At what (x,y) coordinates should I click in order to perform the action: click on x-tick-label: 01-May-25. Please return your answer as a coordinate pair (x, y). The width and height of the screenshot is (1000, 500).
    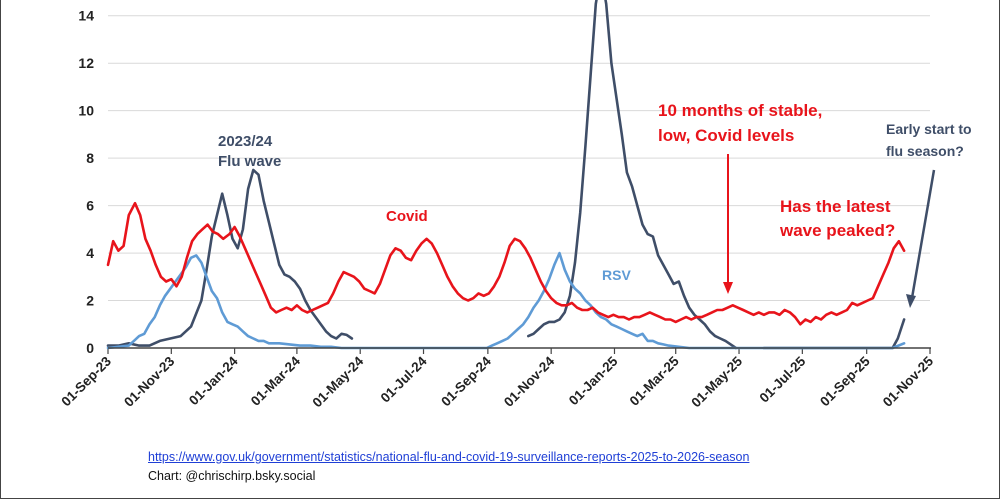
    Looking at the image, I should click on (716, 381).